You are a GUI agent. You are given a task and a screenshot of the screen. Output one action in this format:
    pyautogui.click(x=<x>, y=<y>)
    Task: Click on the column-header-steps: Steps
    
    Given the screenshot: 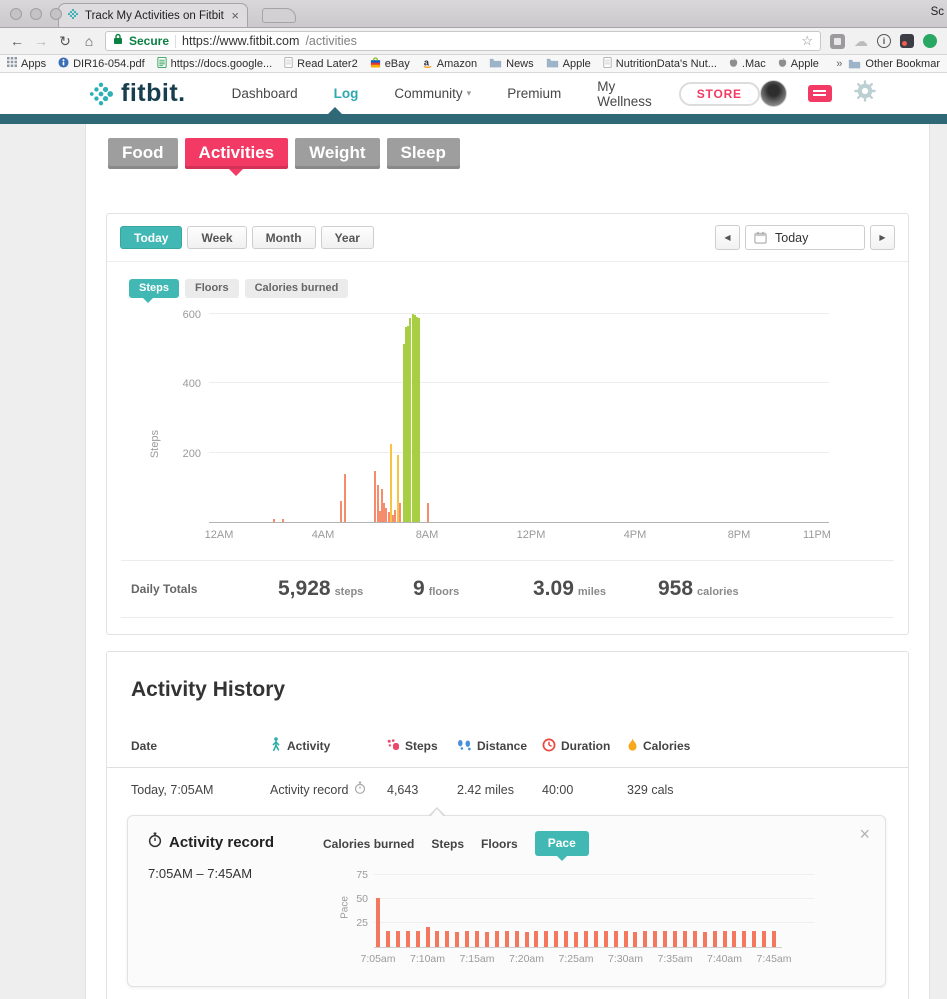 What is the action you would take?
    pyautogui.click(x=422, y=746)
    